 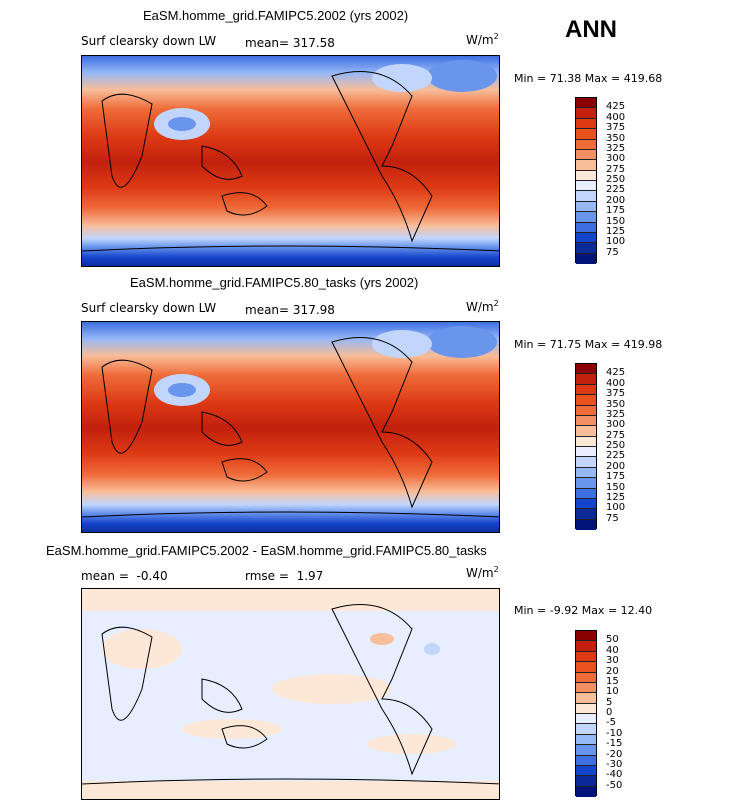 What do you see at coordinates (611, 723) in the screenshot?
I see `colorbar-tick-label: -5` at bounding box center [611, 723].